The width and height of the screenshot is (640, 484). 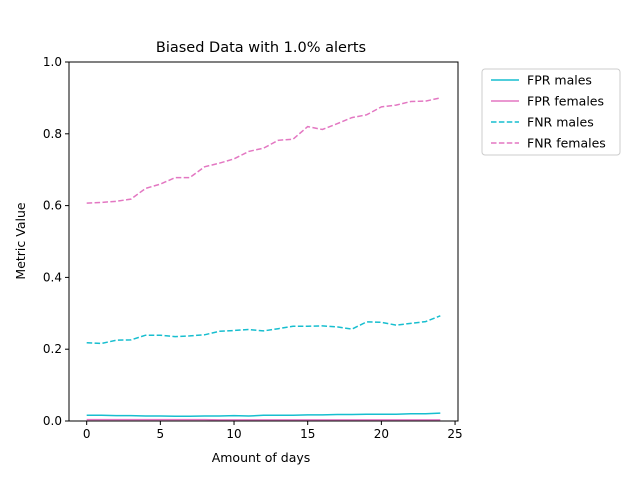 What do you see at coordinates (233, 434) in the screenshot?
I see `x-tick-label: 10` at bounding box center [233, 434].